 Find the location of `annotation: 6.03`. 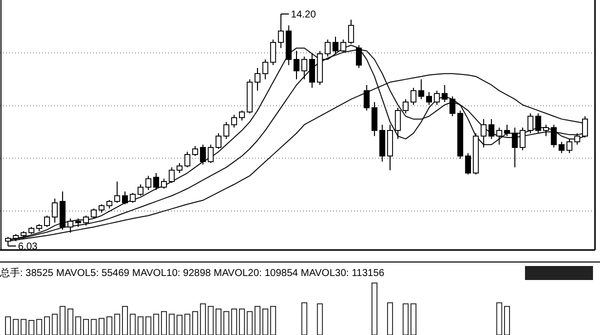

annotation: 6.03 is located at coordinates (28, 247).